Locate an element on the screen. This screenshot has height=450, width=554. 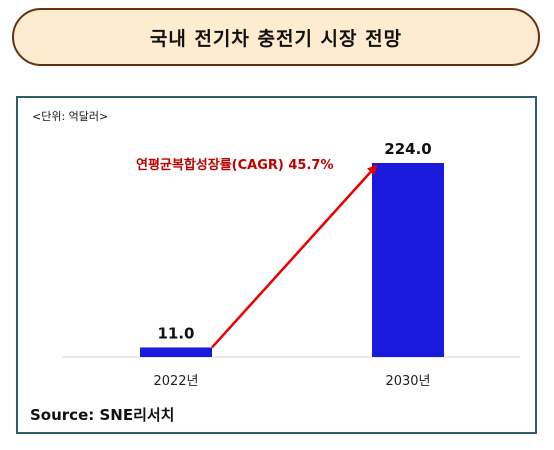
chart-title: 국내 전기차 충전기 시장 전망 is located at coordinates (276, 37).